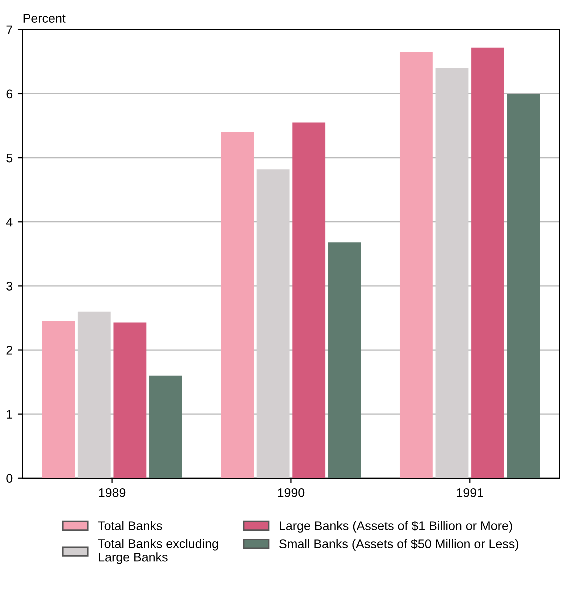 This screenshot has height=598, width=571. I want to click on y-tick-label: 2, so click(9, 350).